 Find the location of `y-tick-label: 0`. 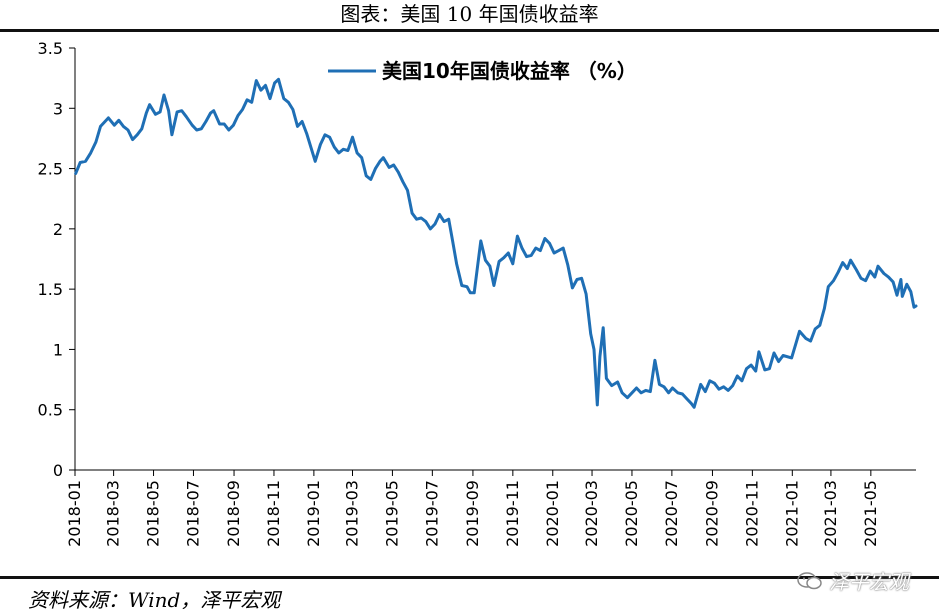

y-tick-label: 0 is located at coordinates (58, 470).